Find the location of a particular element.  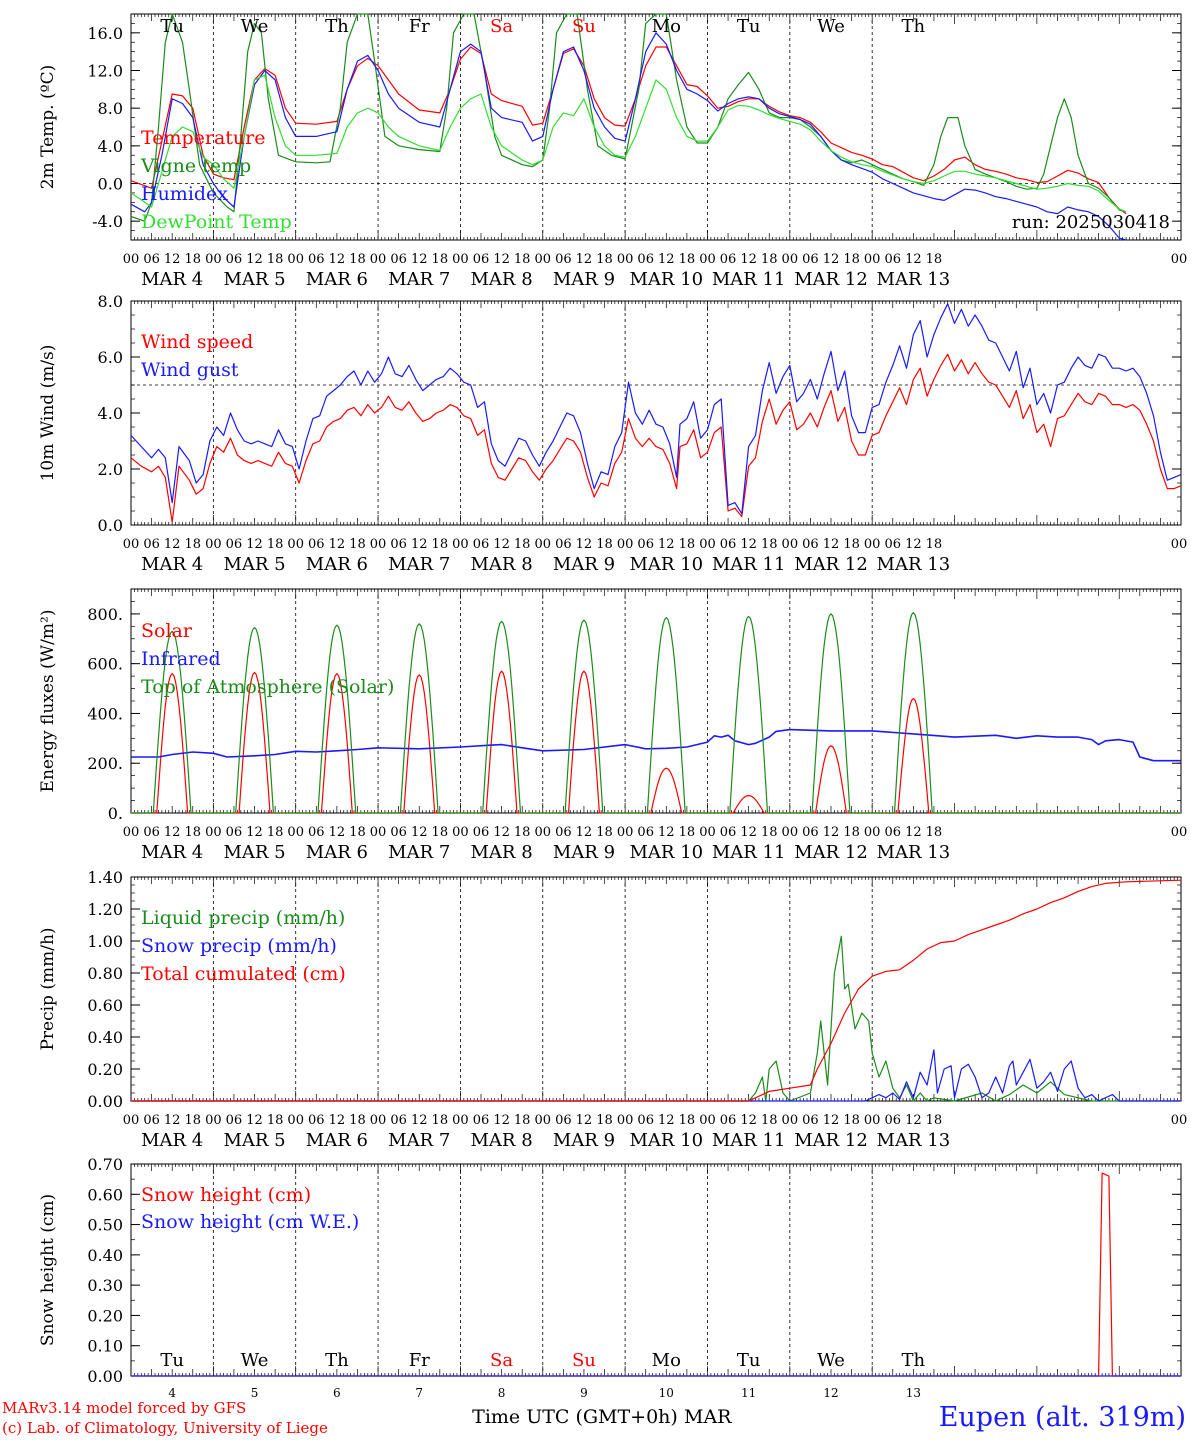

y-tick-label: 1.00 is located at coordinates (105, 941).